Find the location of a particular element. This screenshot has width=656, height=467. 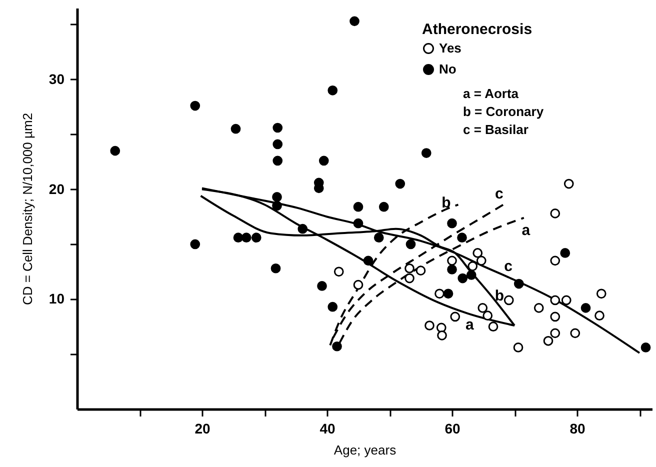

annotation: c = Basilar is located at coordinates (495, 129).